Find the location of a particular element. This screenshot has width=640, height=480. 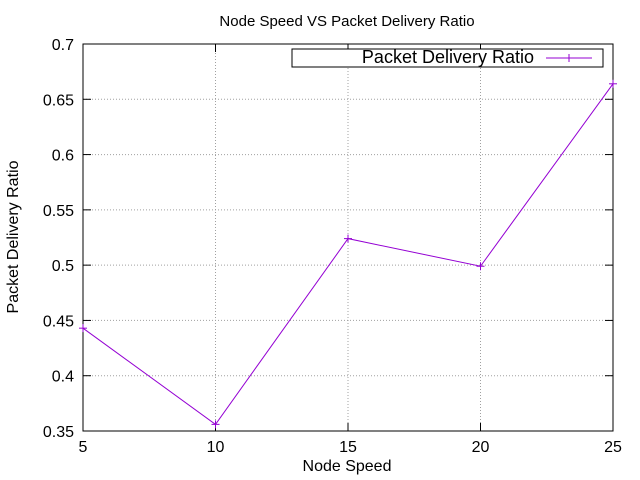

chart-title: Node Speed VS Packet Delivery Ratio is located at coordinates (346, 21).